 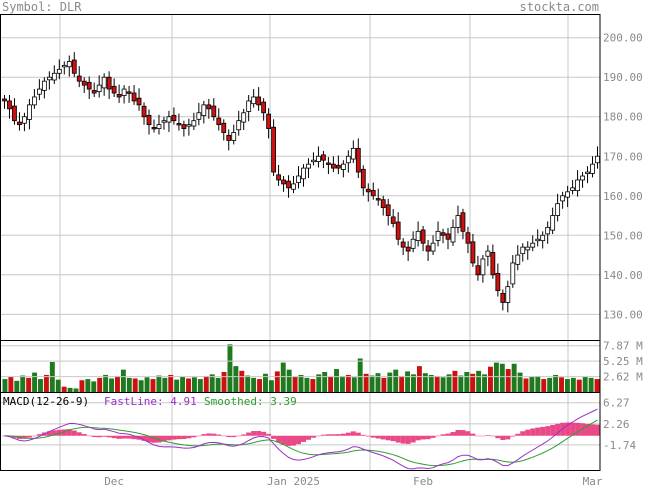 I want to click on brand-watermark: stockta.com, so click(x=559, y=7).